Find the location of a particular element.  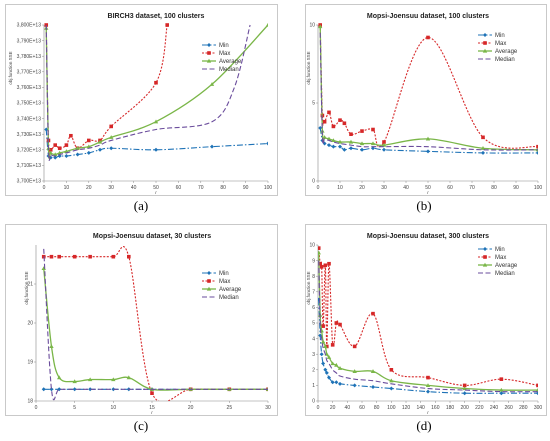

series-max is located at coordinates (154, 323).